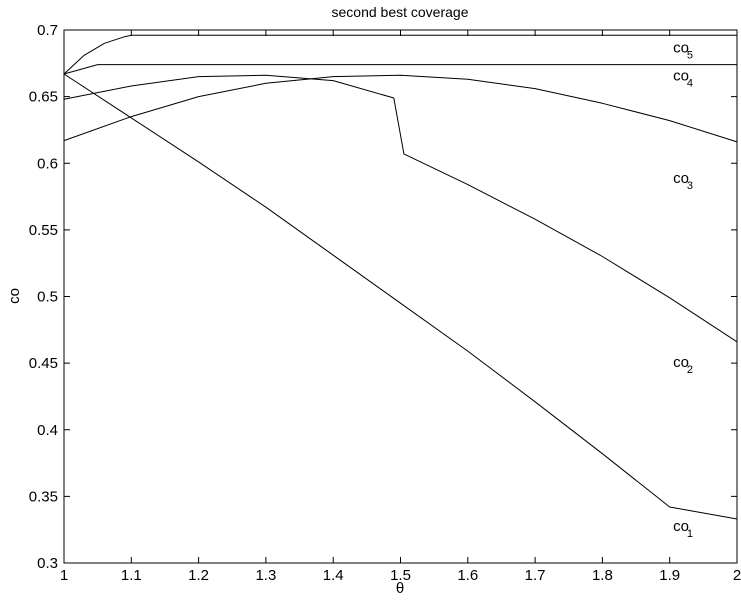 Image resolution: width=741 pixels, height=605 pixels. Describe the element at coordinates (43, 363) in the screenshot. I see `y-tick-label: 0.45` at that location.